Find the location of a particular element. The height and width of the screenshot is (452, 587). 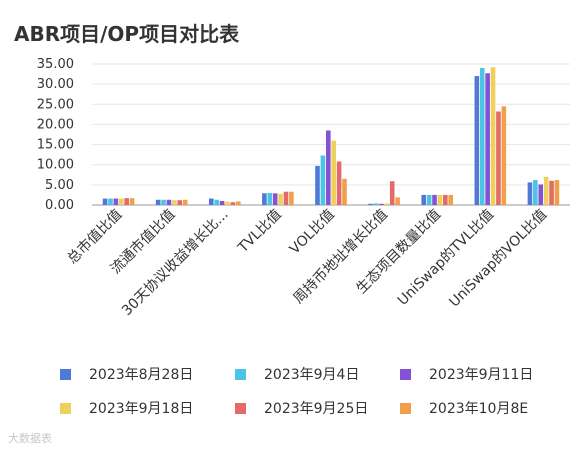

x-tick-label: UniSwap的TVL比值 is located at coordinates (446, 258).